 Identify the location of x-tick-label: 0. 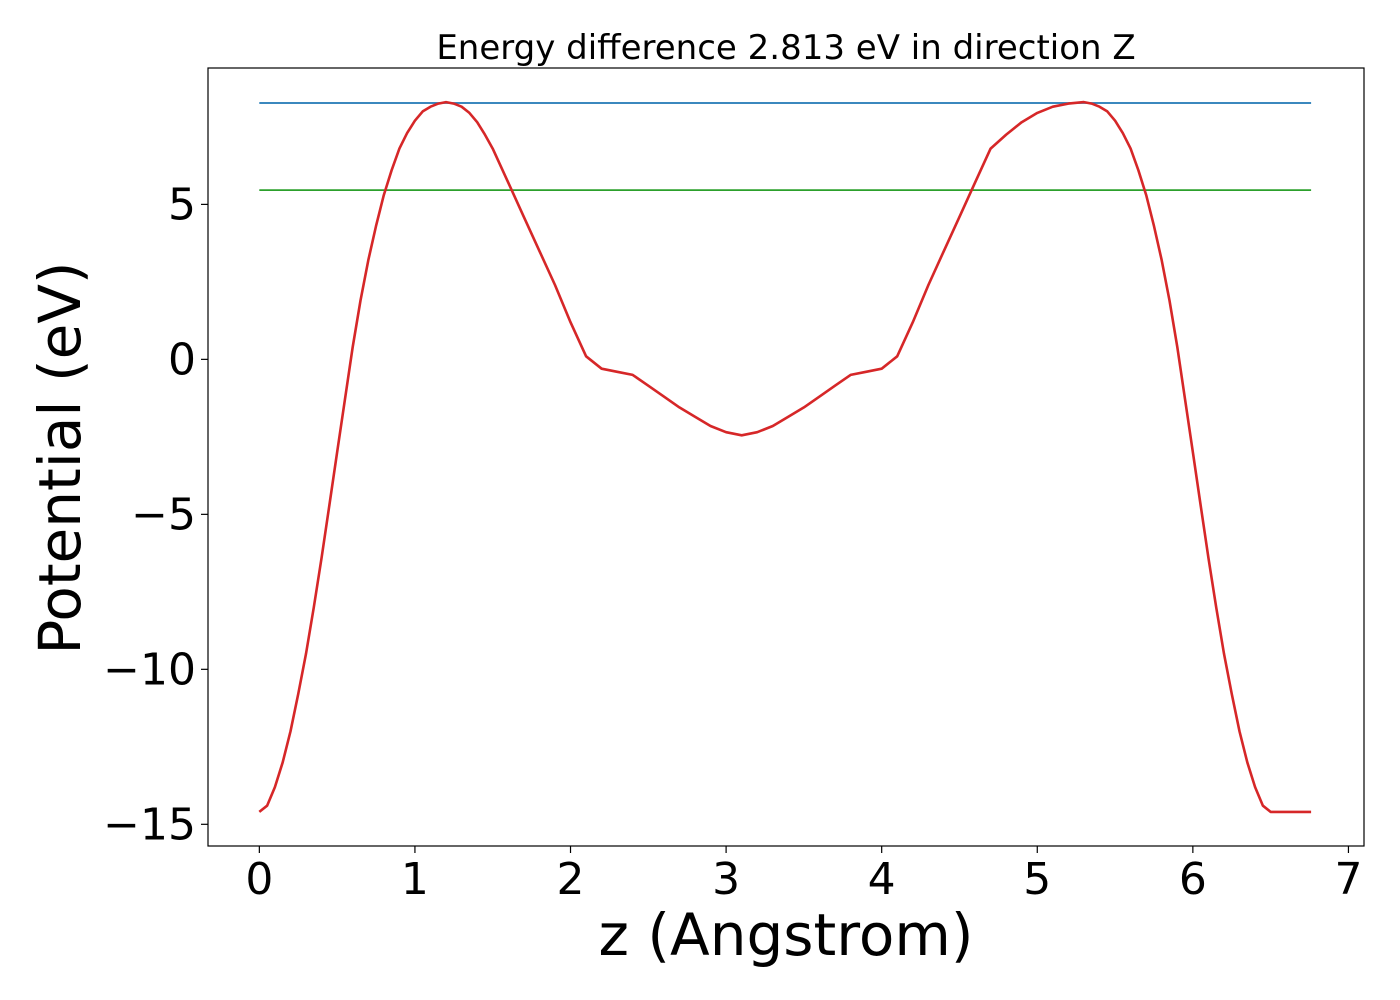
(259, 879).